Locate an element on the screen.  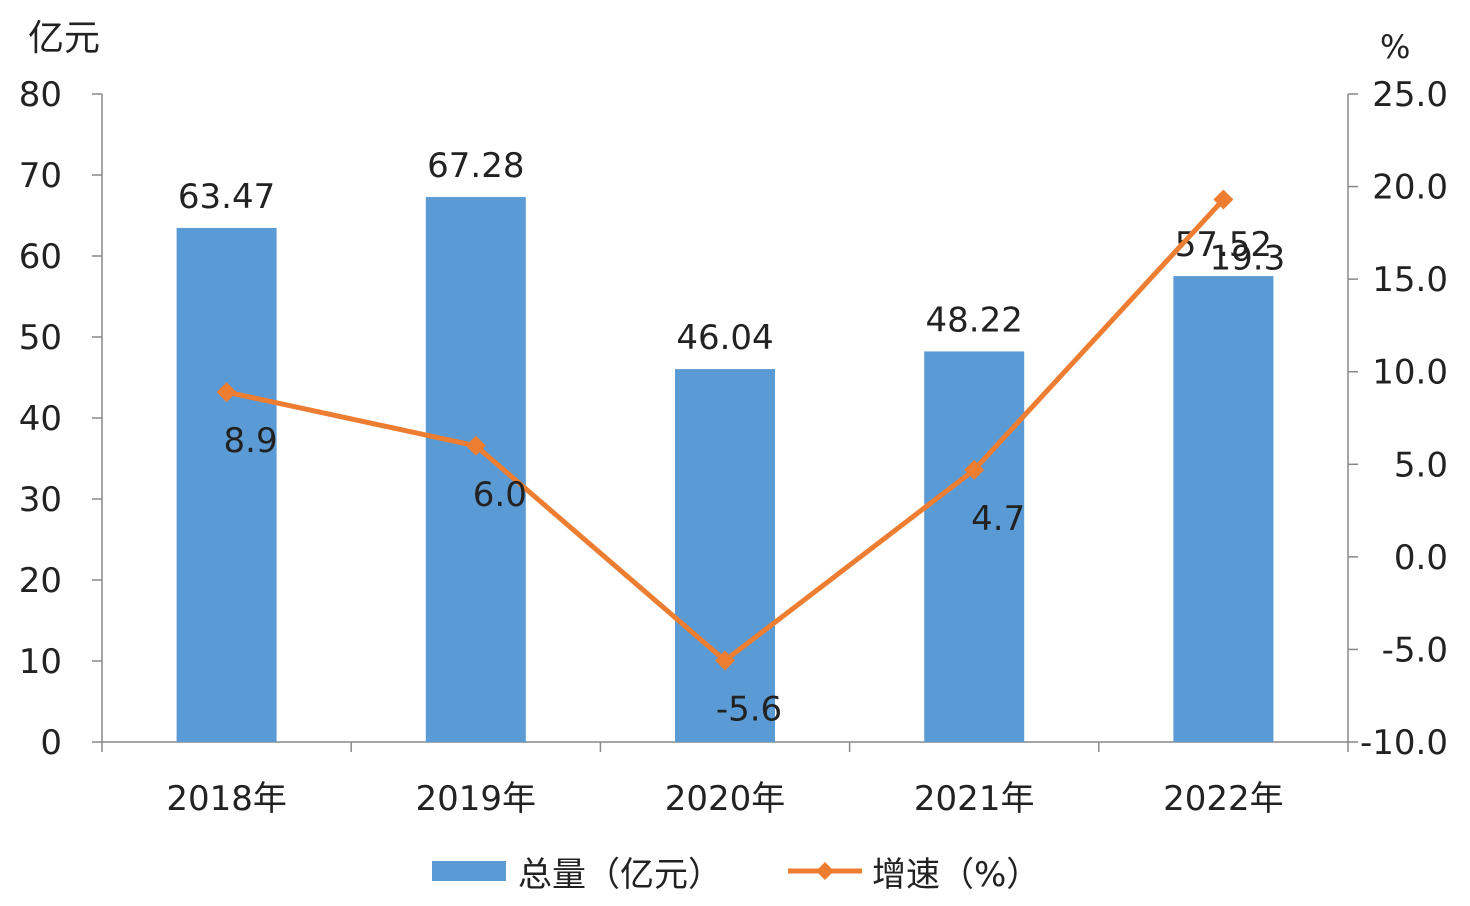
line-data-label: 6.0 is located at coordinates (500, 495).